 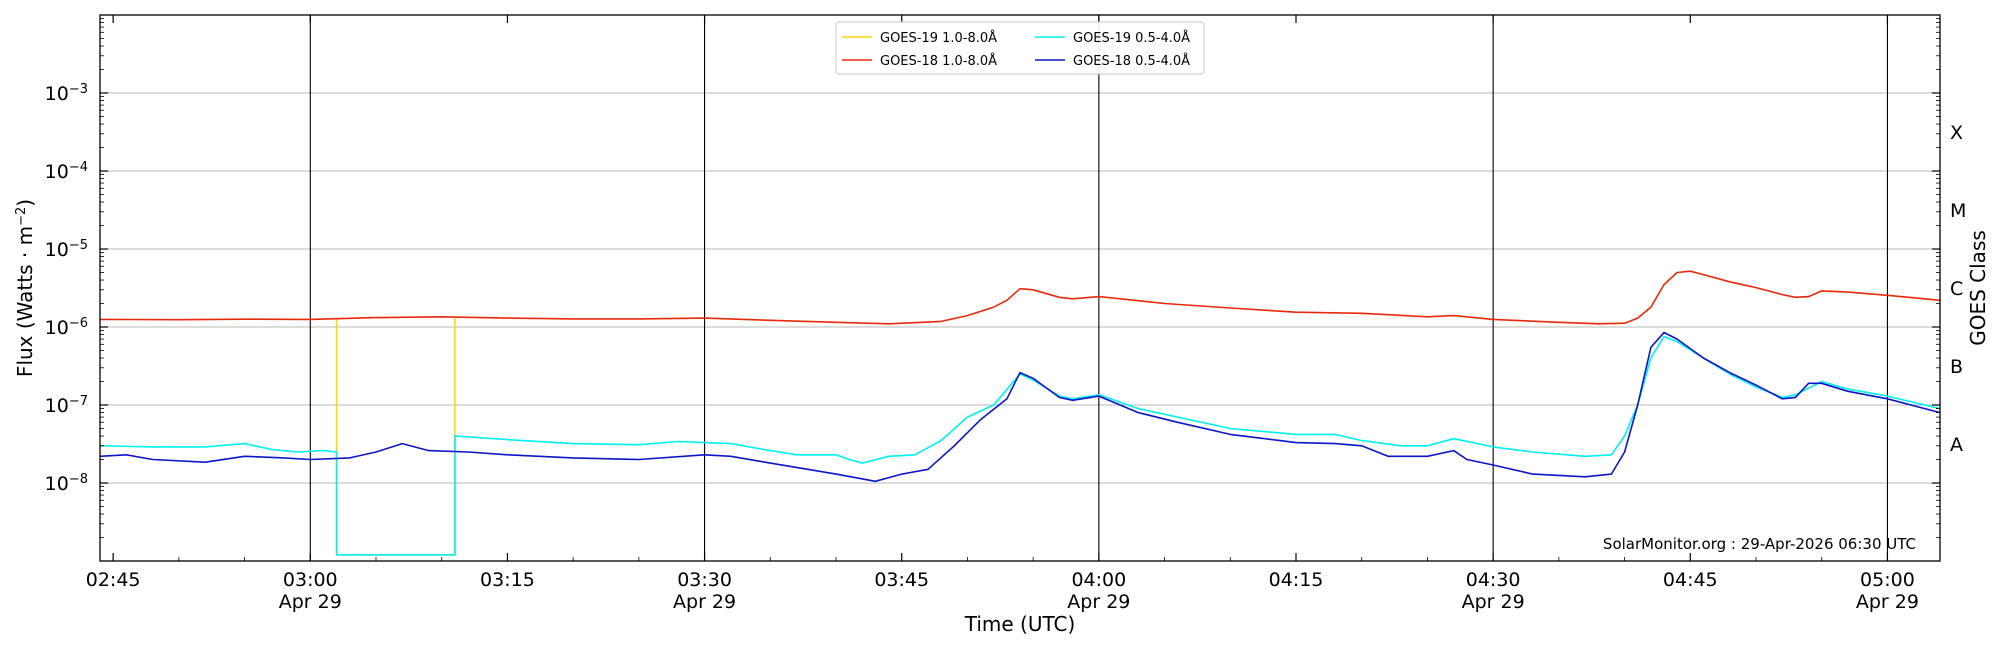 What do you see at coordinates (66, 328) in the screenshot?
I see `y-tick-label: 10⁻⁶` at bounding box center [66, 328].